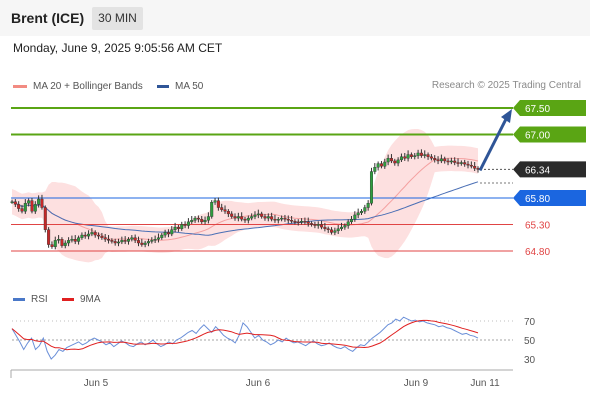  Describe the element at coordinates (506, 85) in the screenshot. I see `research-credit: Research © 2025 Trading Central` at that location.